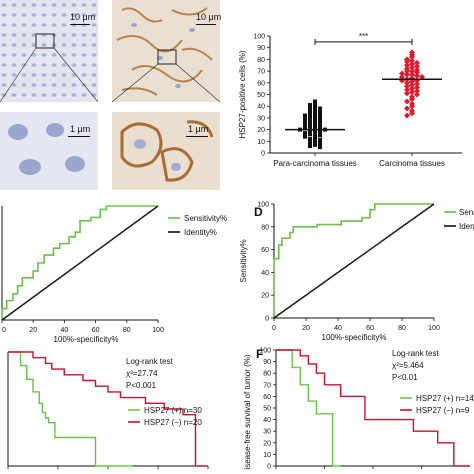 This screenshot has width=474, height=474. What do you see at coordinates (274, 328) in the screenshot?
I see `roc-d-x-tick-label: 0` at bounding box center [274, 328].